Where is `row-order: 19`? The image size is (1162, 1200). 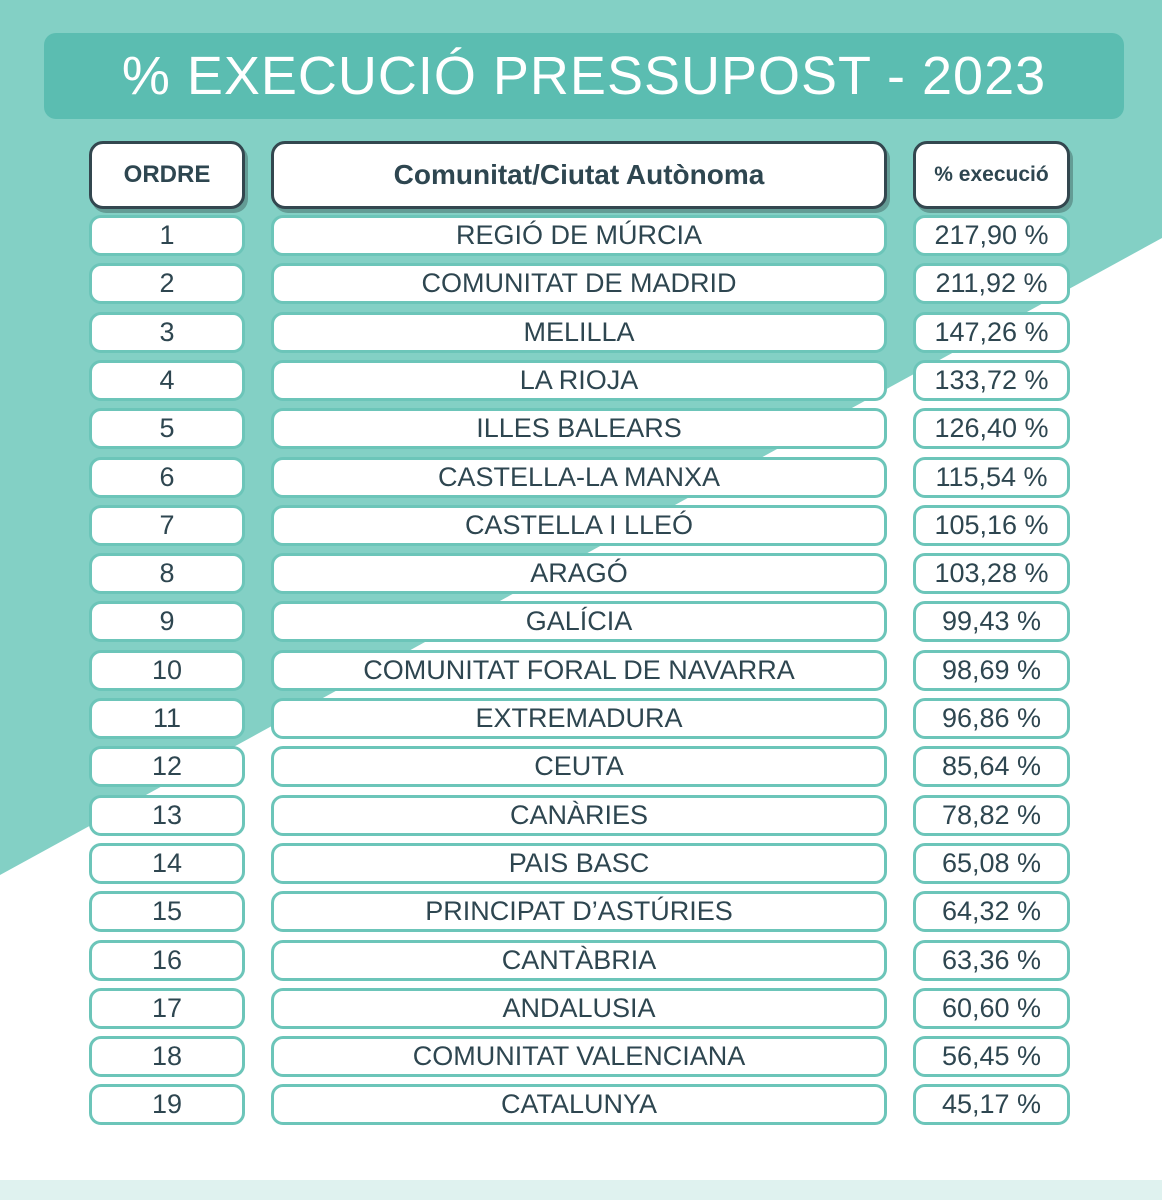 row-order: 19 is located at coordinates (167, 1104).